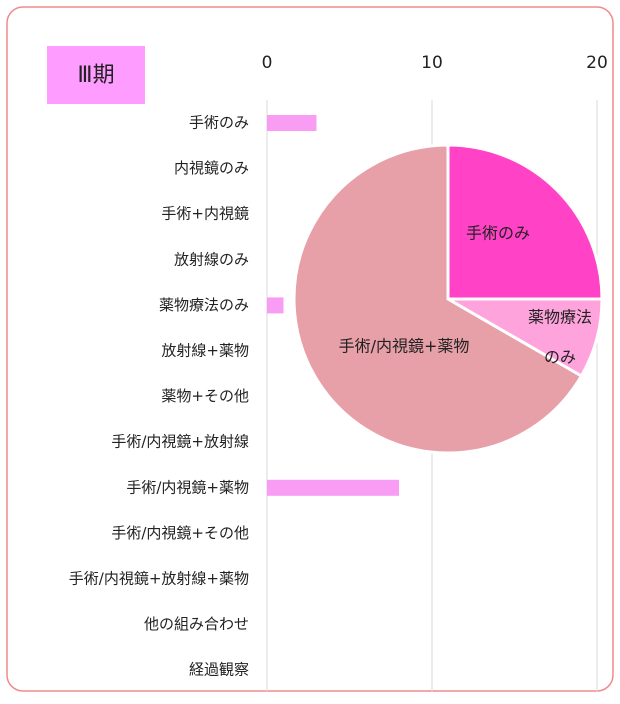  I want to click on y-tick-label: 手術/内視鏡+放射線+薬物, so click(159, 579).